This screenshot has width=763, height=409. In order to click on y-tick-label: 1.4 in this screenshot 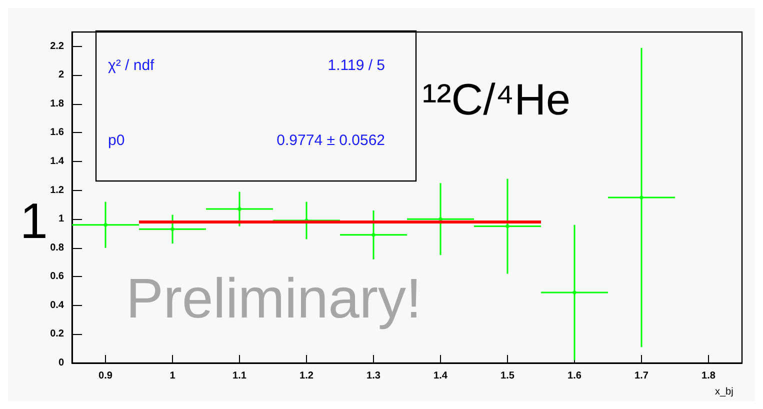, I will do `click(57, 162)`.